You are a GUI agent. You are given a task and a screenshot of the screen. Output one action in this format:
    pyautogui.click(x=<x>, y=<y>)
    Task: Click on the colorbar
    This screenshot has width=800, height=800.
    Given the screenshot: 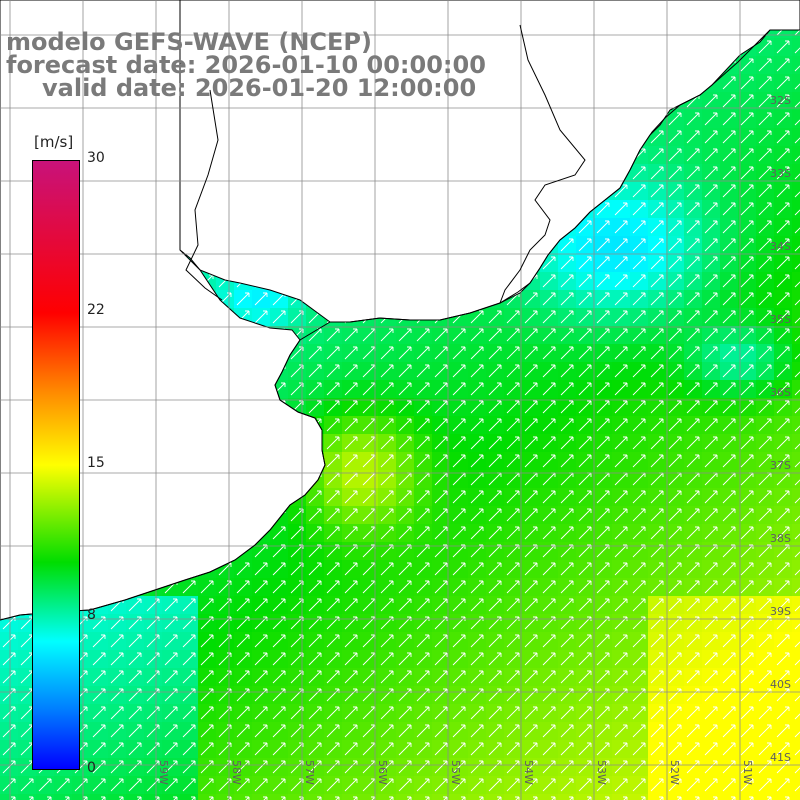 What is the action you would take?
    pyautogui.click(x=56, y=465)
    